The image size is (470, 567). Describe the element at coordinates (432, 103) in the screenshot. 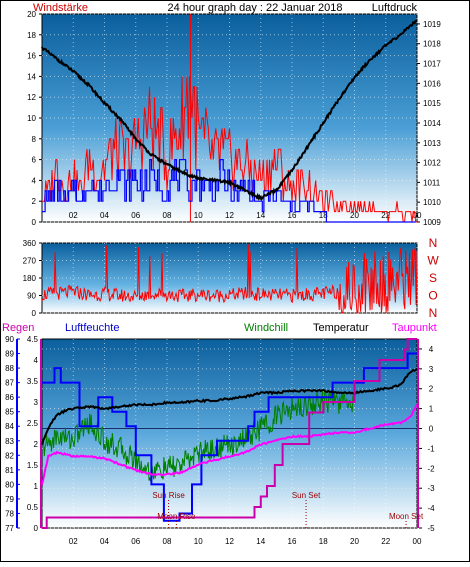

I see `pressure-tick-label: 1015` at that location.